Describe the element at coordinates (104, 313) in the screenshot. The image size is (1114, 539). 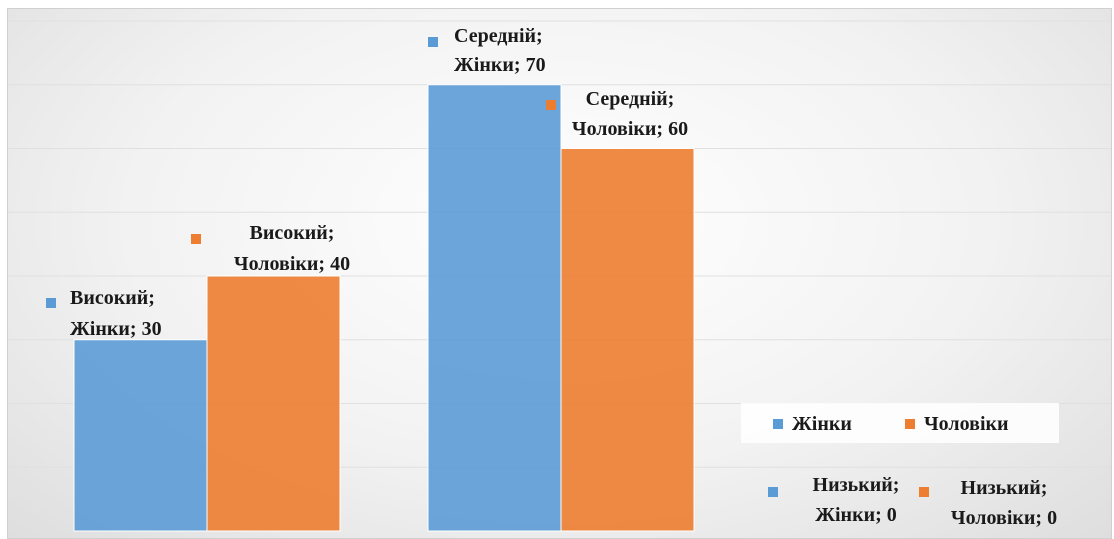
I see `data-label-zhinky-0: Високий; Жінки; 30` at that location.